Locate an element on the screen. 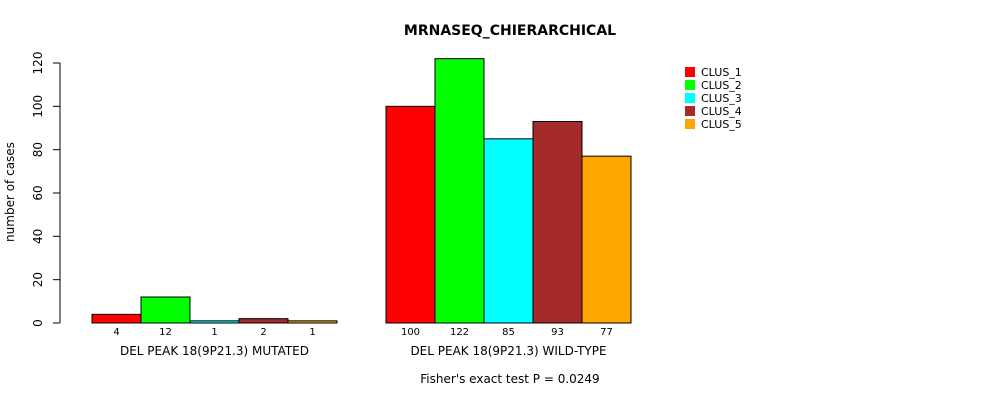 Image resolution: width=990 pixels, height=400 pixels. y-tick-label: 100 is located at coordinates (38, 106).